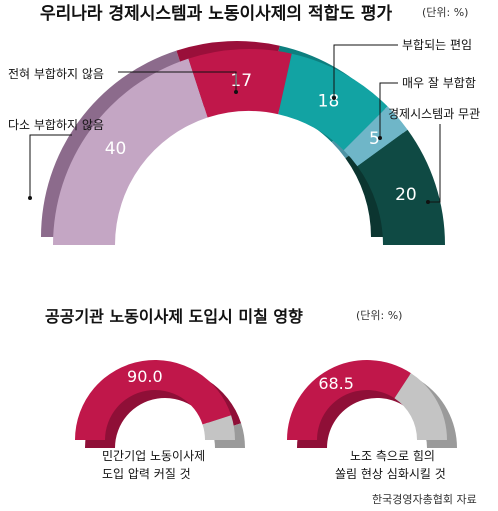 Image resolution: width=498 pixels, height=511 pixels. I want to click on label-fairly-agree: 부합되는 편임, so click(437, 45).